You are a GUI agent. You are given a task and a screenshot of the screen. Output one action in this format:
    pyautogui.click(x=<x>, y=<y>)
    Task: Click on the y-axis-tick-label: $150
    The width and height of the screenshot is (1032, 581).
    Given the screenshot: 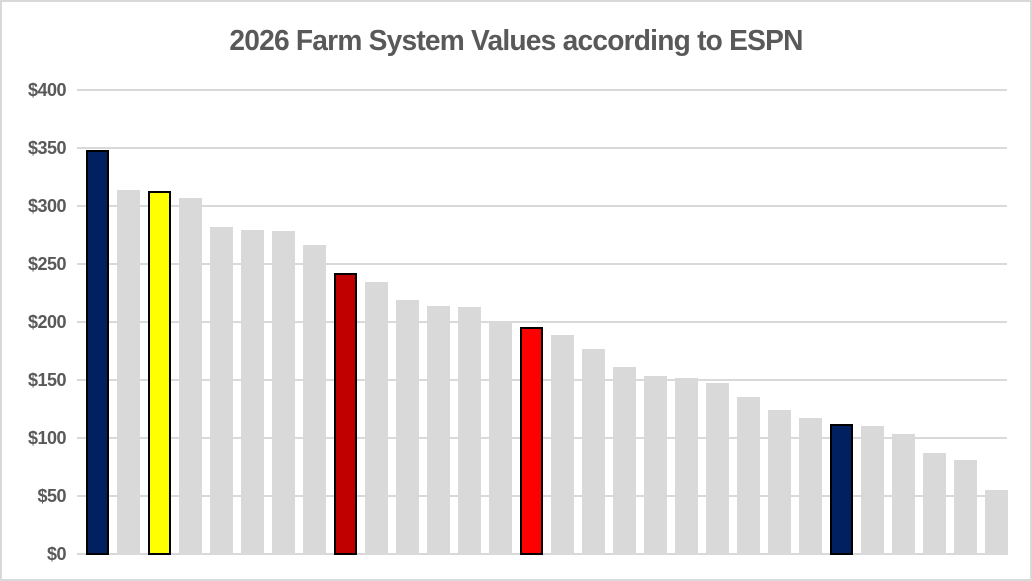 What is the action you would take?
    pyautogui.click(x=47, y=380)
    